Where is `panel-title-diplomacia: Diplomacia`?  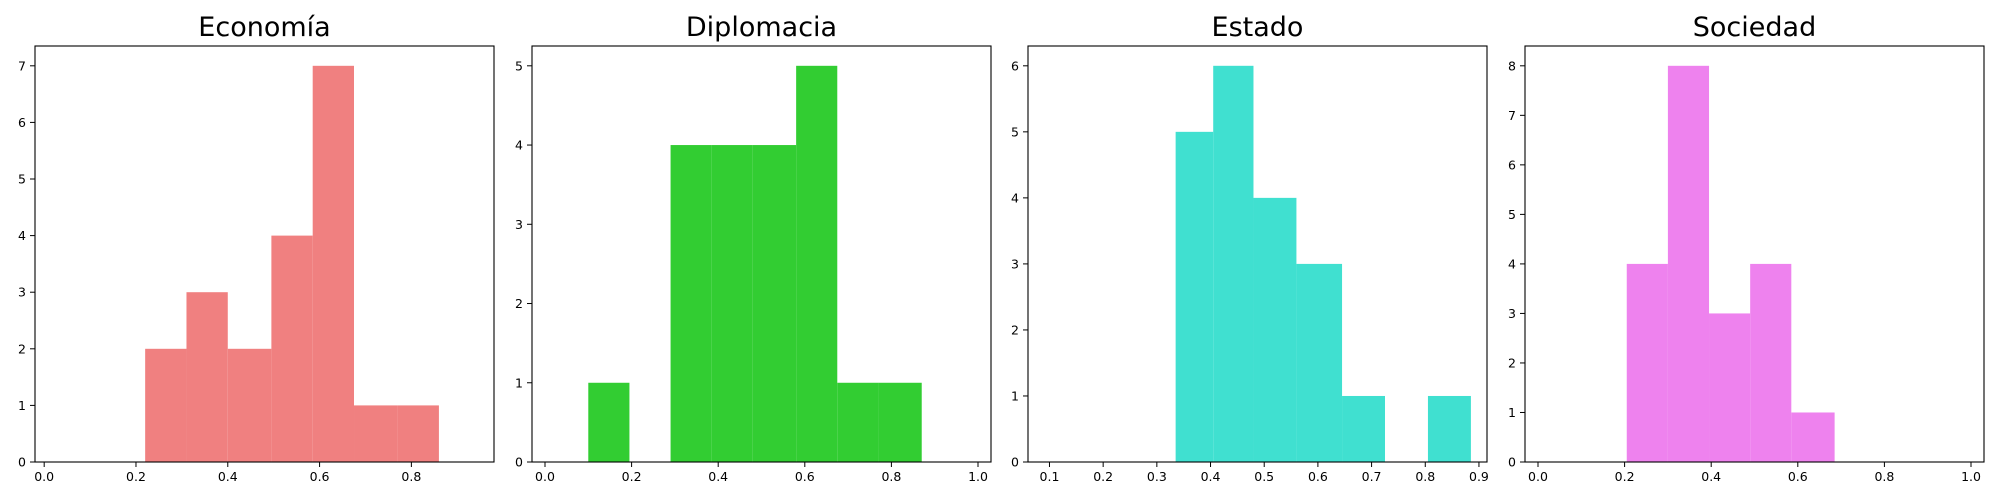 panel-title-diplomacia: Diplomacia is located at coordinates (761, 27).